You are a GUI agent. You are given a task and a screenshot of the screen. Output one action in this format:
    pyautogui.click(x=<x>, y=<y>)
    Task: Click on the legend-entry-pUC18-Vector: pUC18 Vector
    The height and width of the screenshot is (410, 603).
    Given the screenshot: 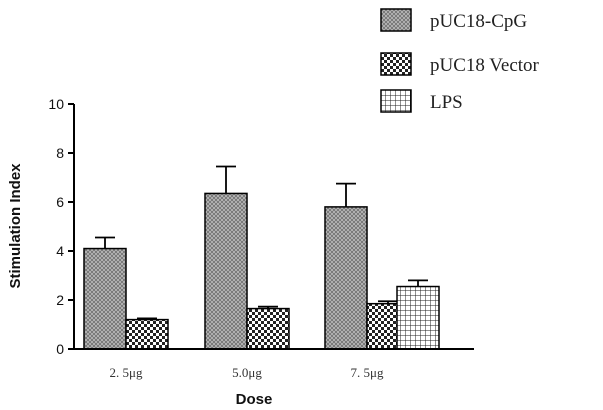 What is the action you would take?
    pyautogui.click(x=460, y=64)
    